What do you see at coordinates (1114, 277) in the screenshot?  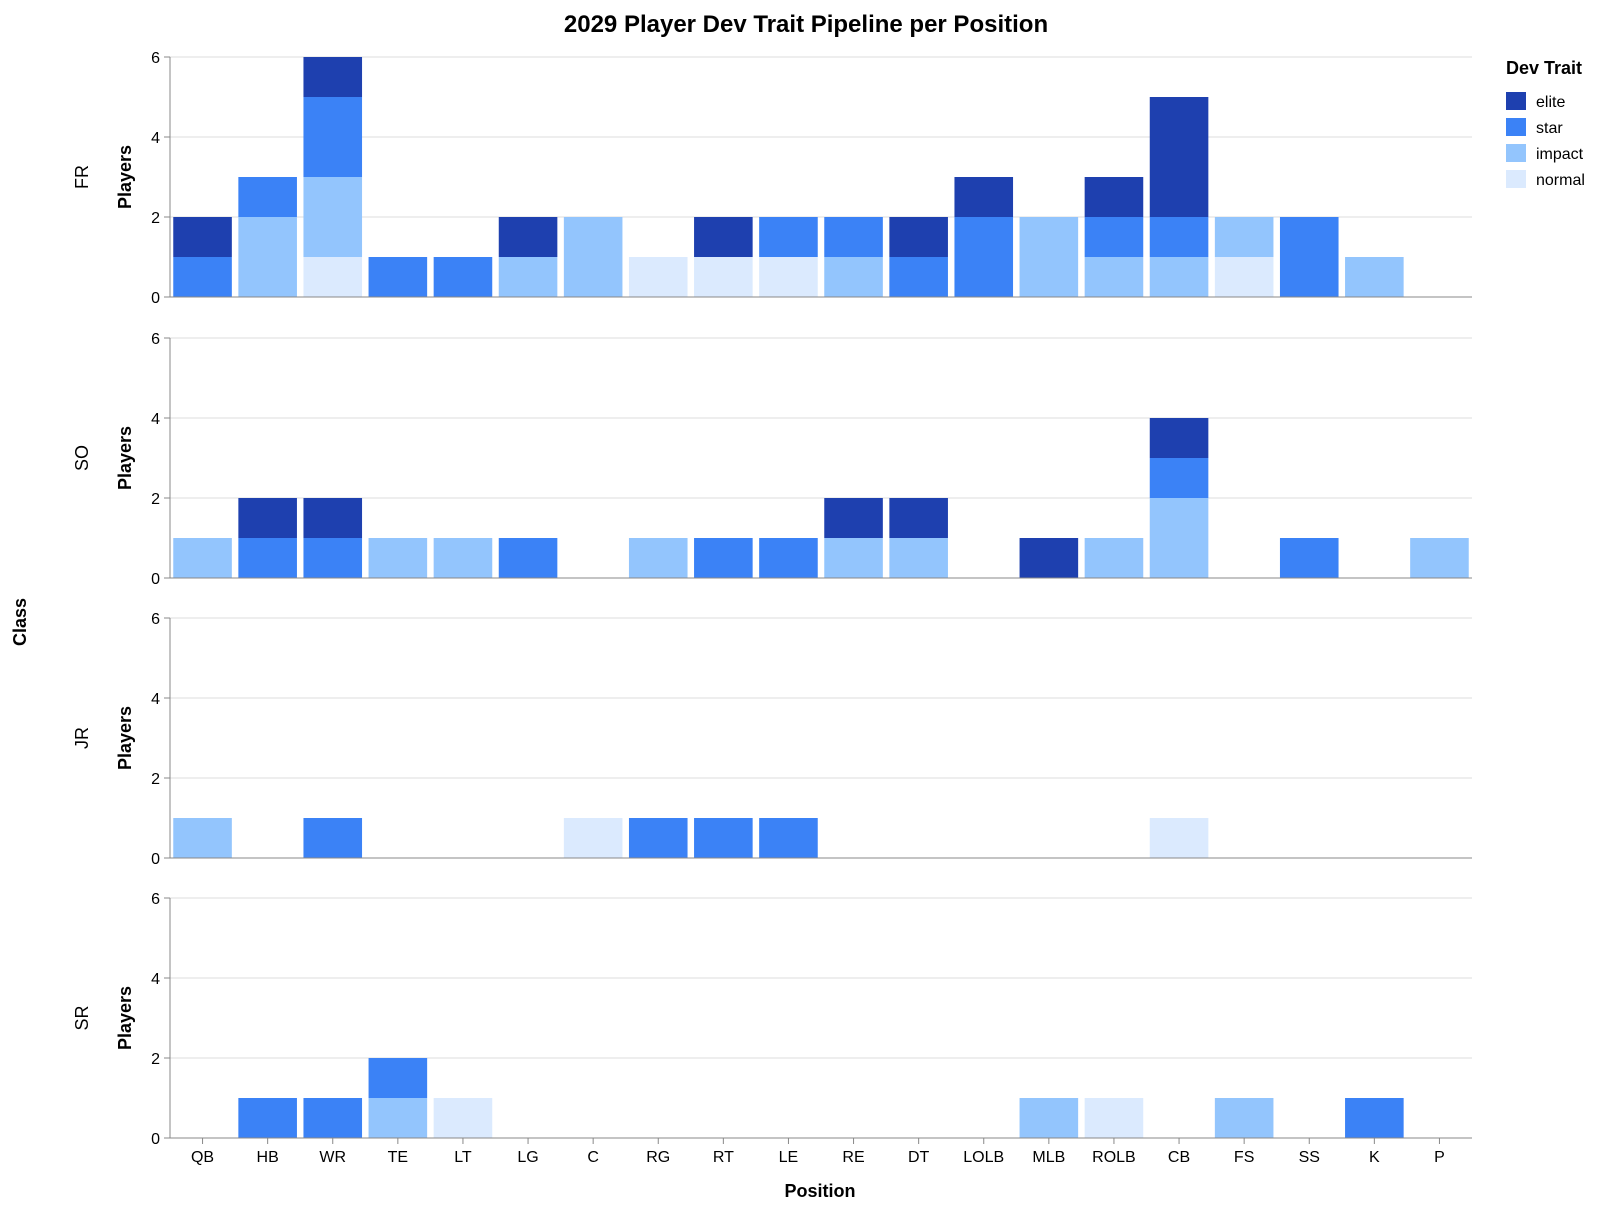 I see `bar-fr-rolb-impact` at bounding box center [1114, 277].